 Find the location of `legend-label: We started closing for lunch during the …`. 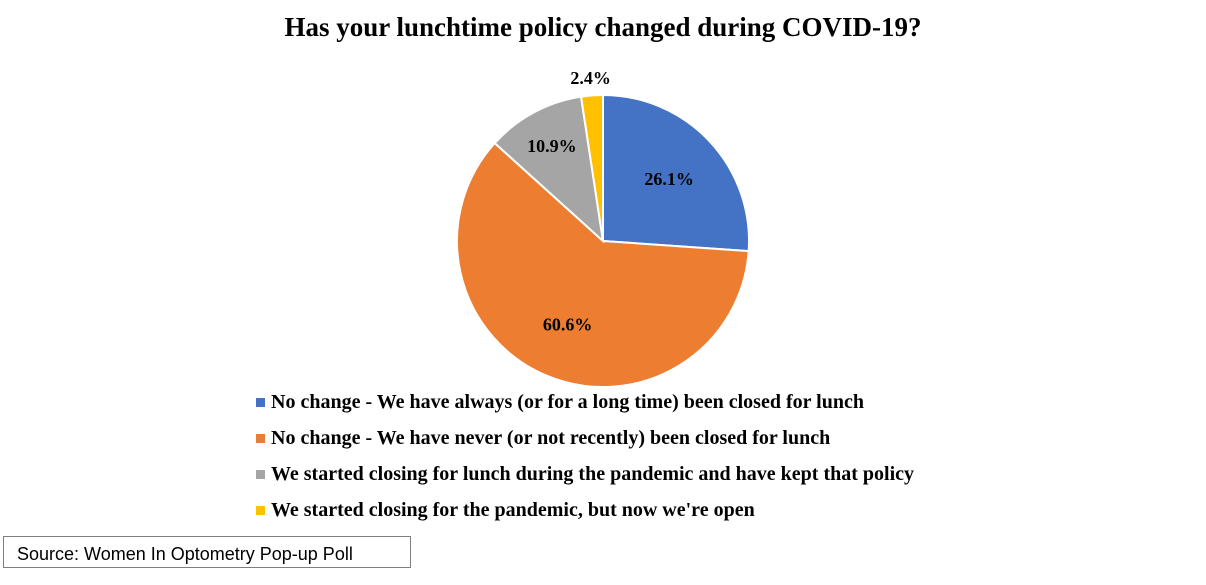

legend-label: We started closing for lunch during the … is located at coordinates (593, 473).